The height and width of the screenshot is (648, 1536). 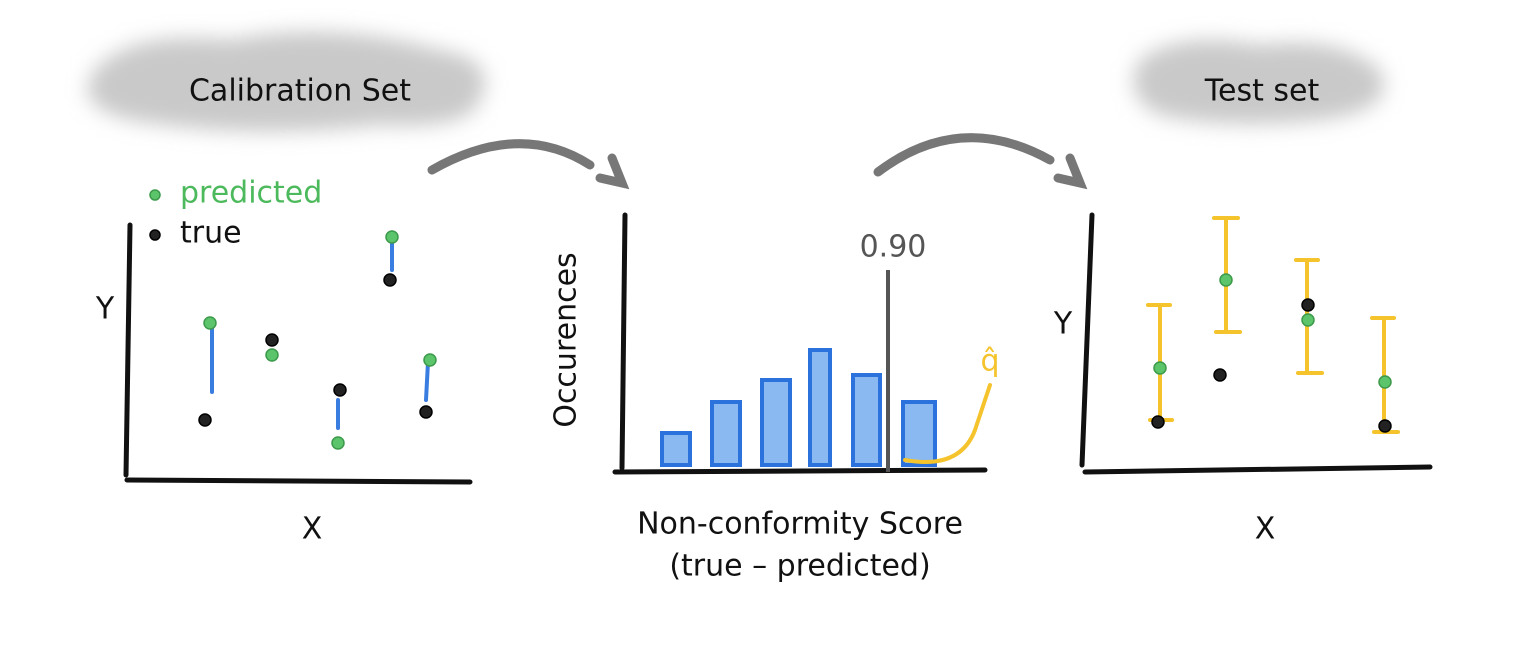 I want to click on prediction-intervals, so click(x=1273, y=325).